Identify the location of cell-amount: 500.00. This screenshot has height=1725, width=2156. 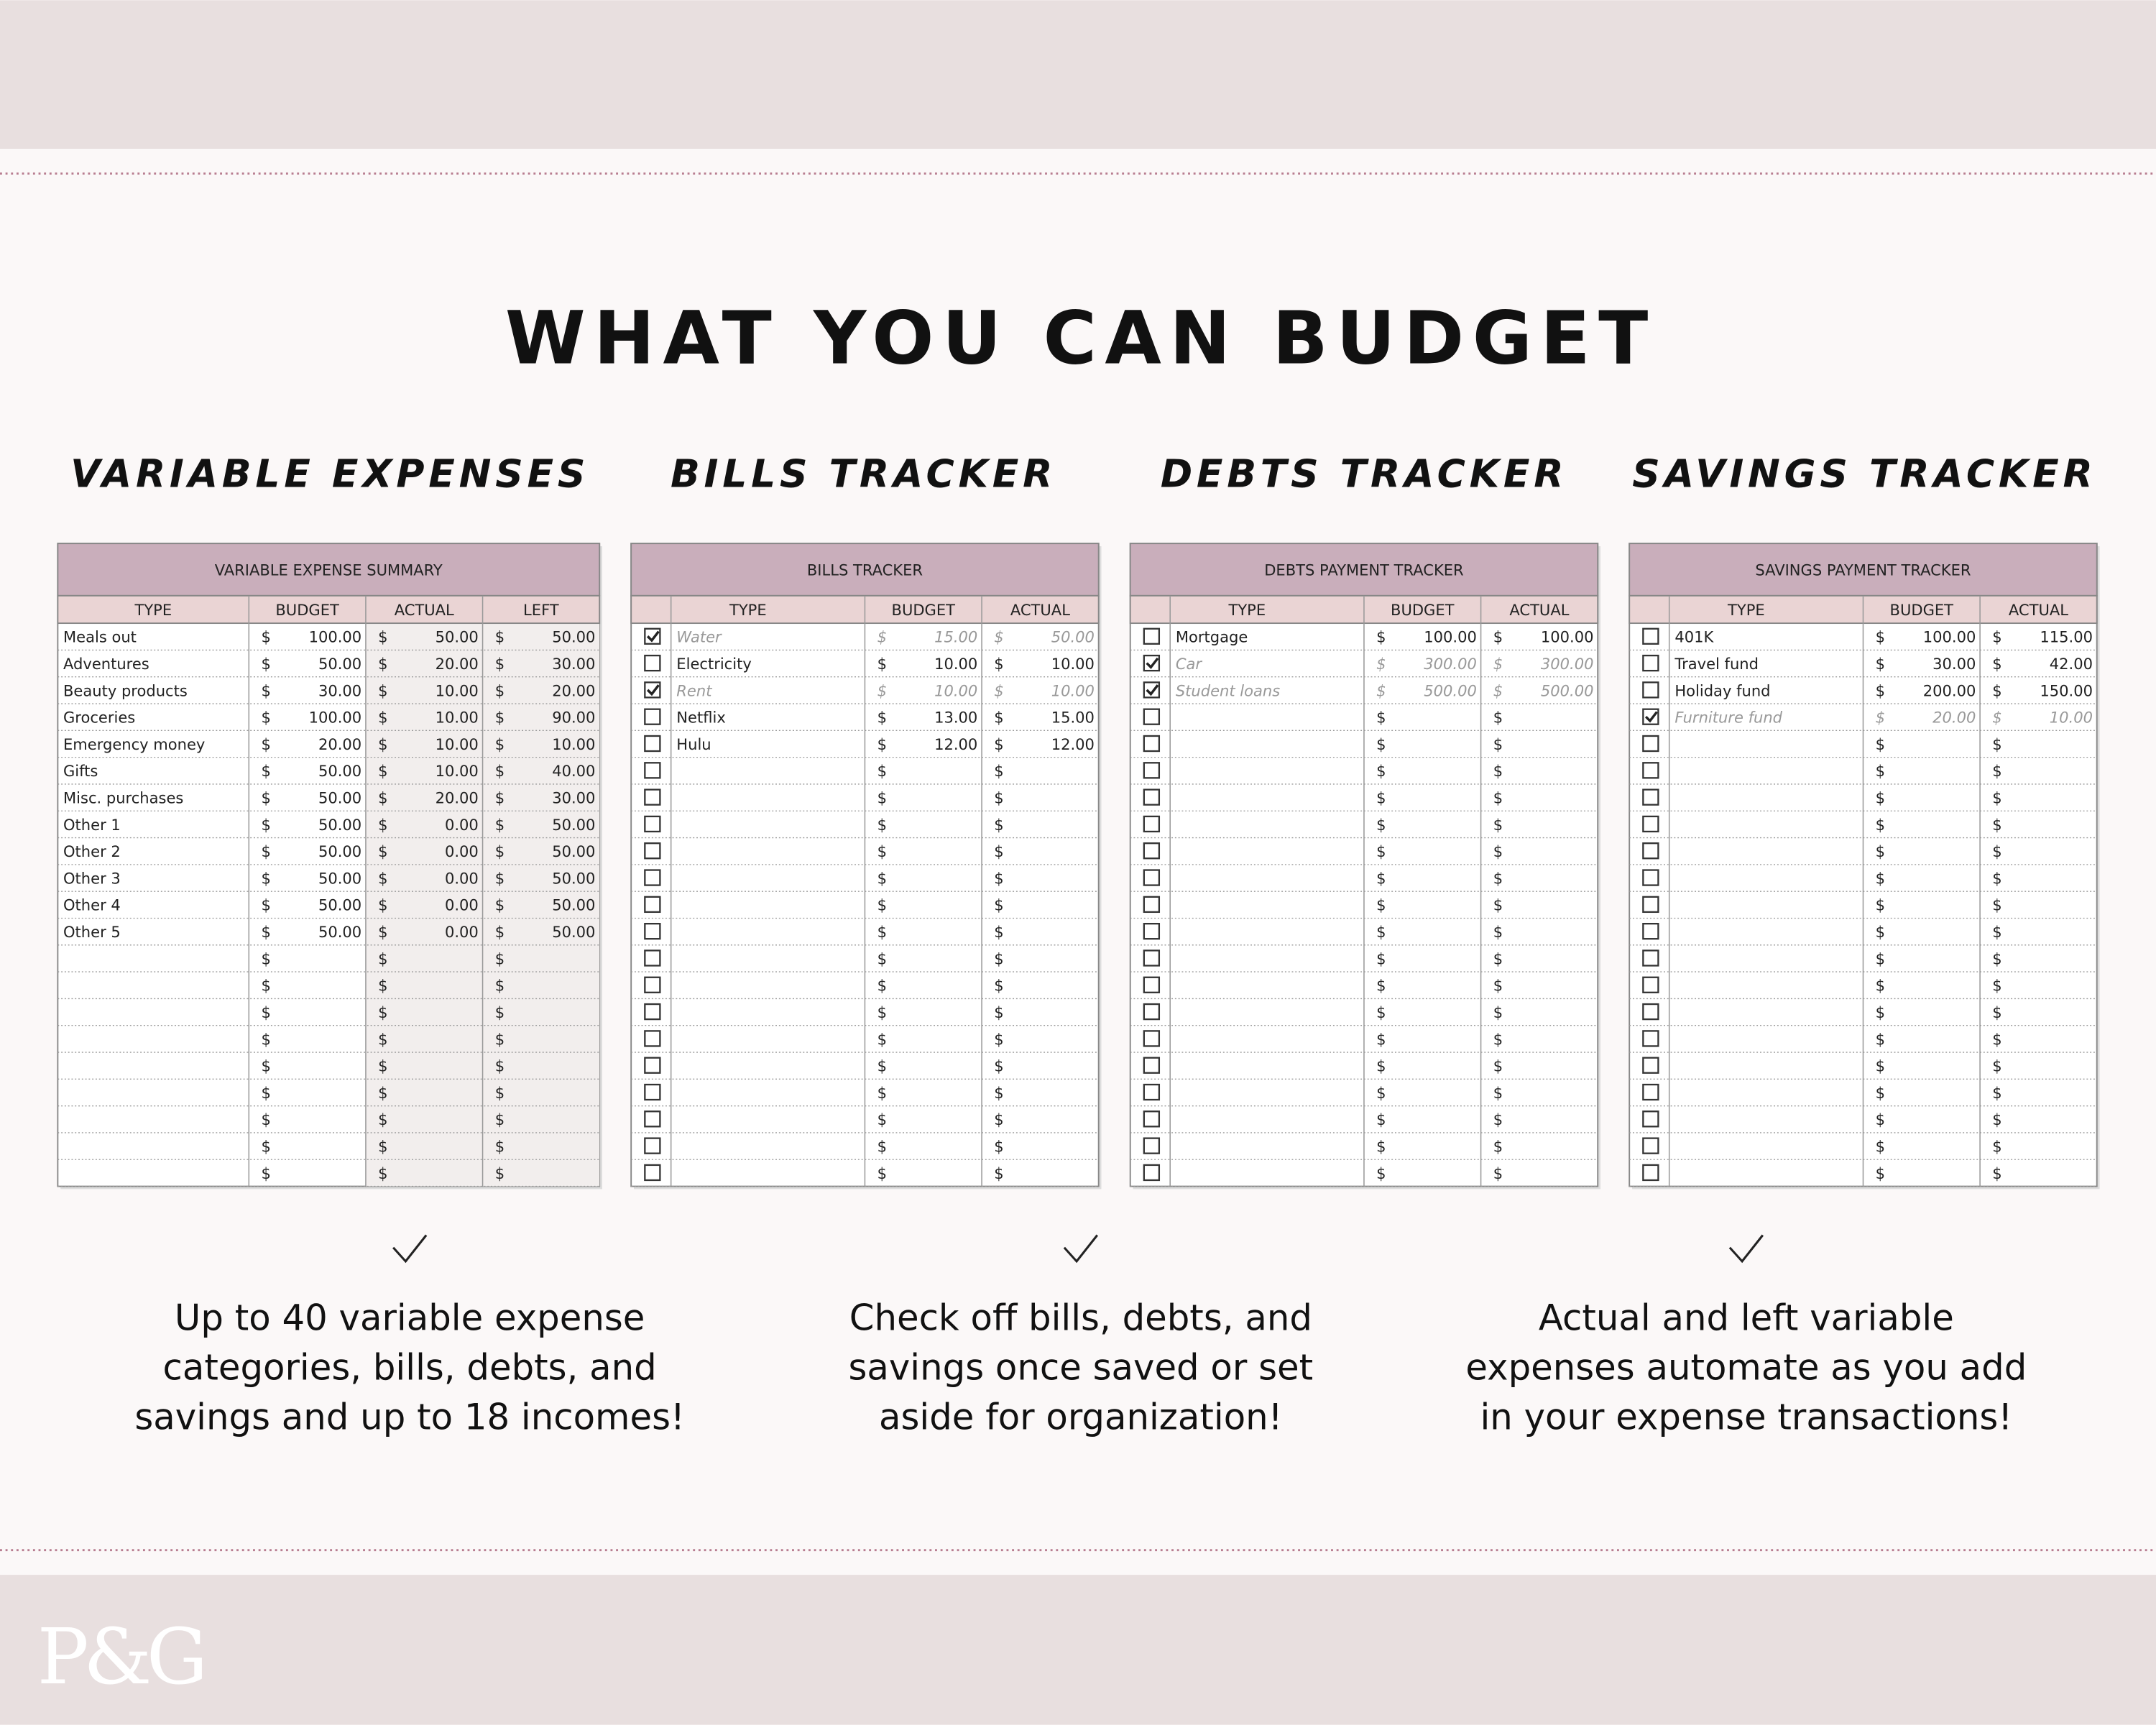
(1567, 690).